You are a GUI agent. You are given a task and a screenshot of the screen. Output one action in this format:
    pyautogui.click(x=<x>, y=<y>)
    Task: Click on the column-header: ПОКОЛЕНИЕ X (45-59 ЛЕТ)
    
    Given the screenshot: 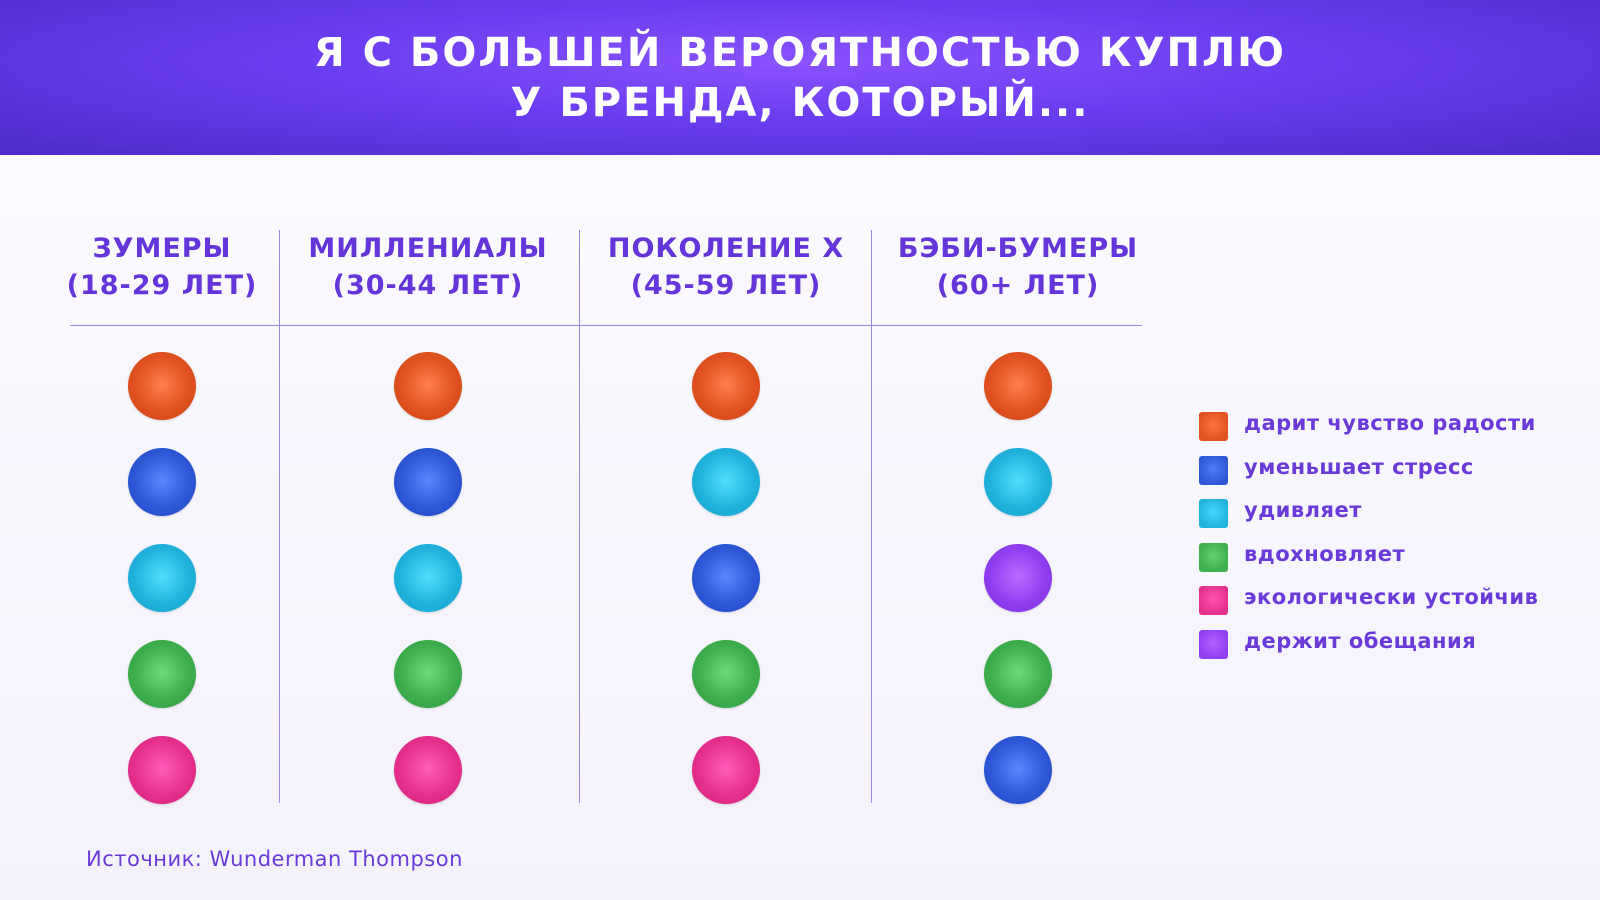 What is the action you would take?
    pyautogui.click(x=726, y=267)
    